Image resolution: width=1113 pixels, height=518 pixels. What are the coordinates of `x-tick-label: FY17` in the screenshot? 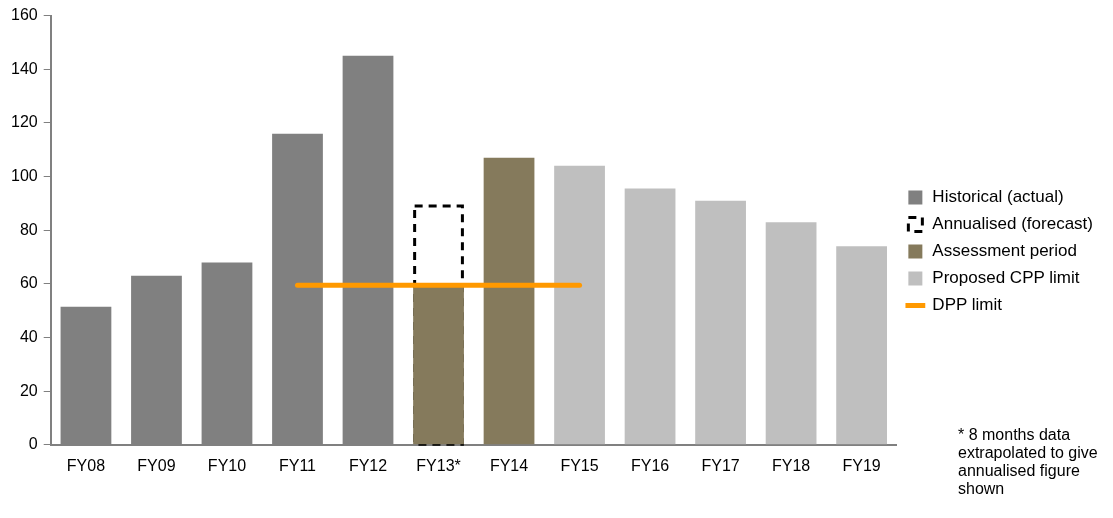 It's located at (720, 465).